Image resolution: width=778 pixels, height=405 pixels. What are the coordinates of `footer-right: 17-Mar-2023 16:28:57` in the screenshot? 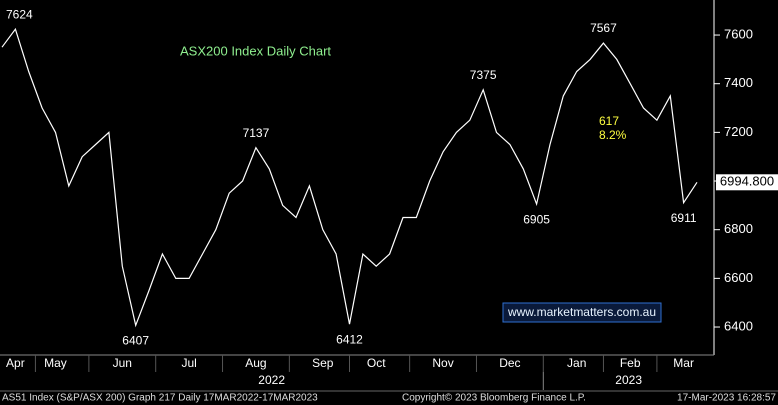 It's located at (726, 398).